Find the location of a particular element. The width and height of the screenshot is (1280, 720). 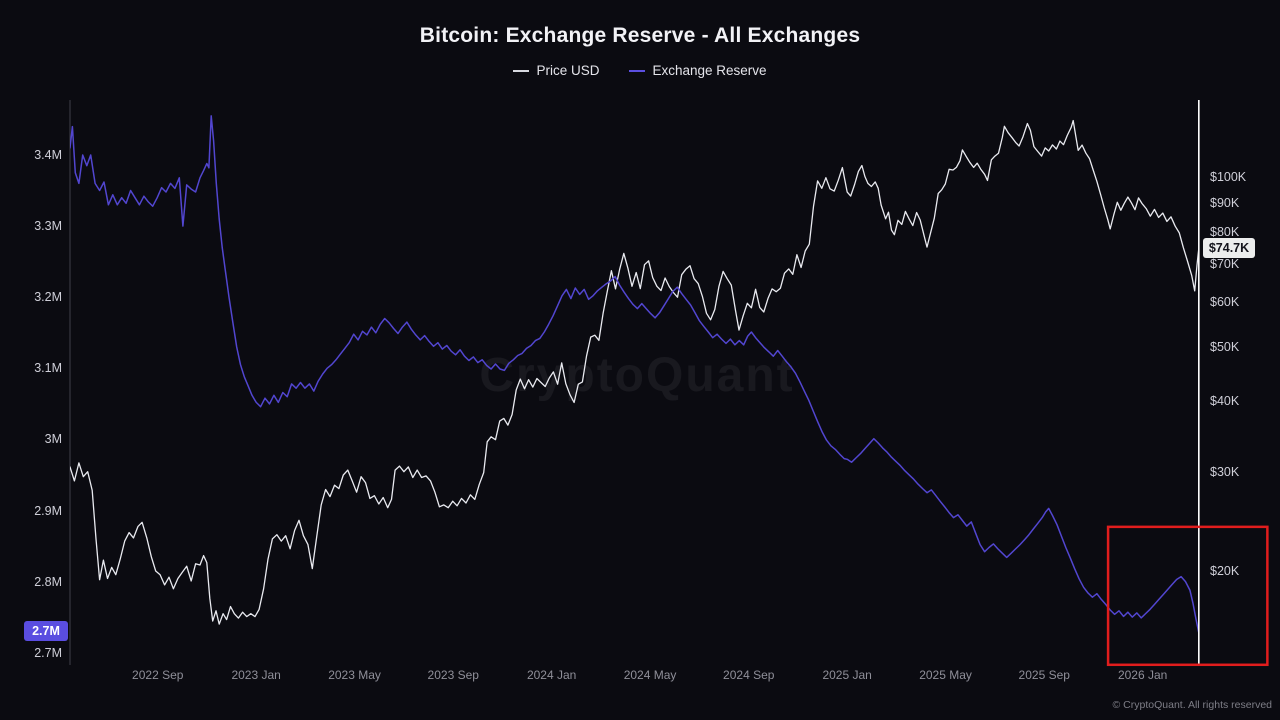

x-axis-tick-label: 2023 Jan is located at coordinates (256, 675).